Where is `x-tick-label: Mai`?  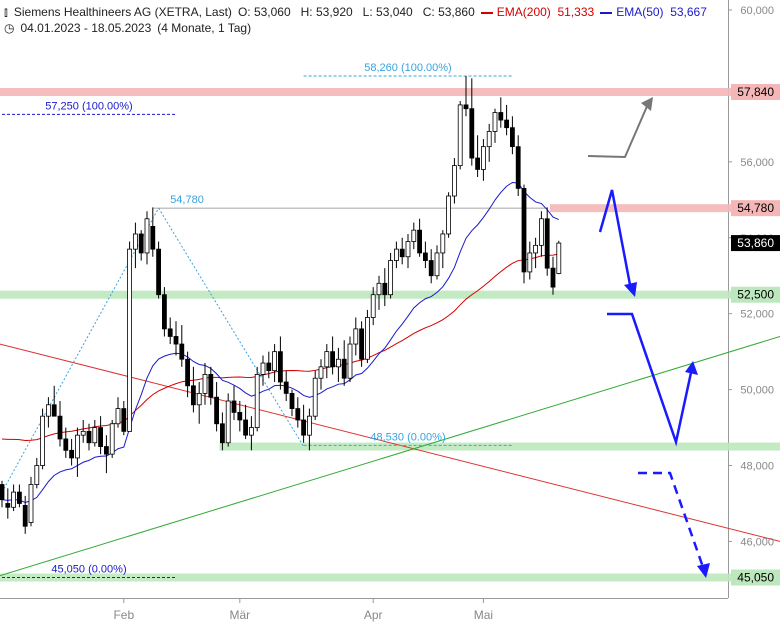
x-tick-label: Mai is located at coordinates (483, 615).